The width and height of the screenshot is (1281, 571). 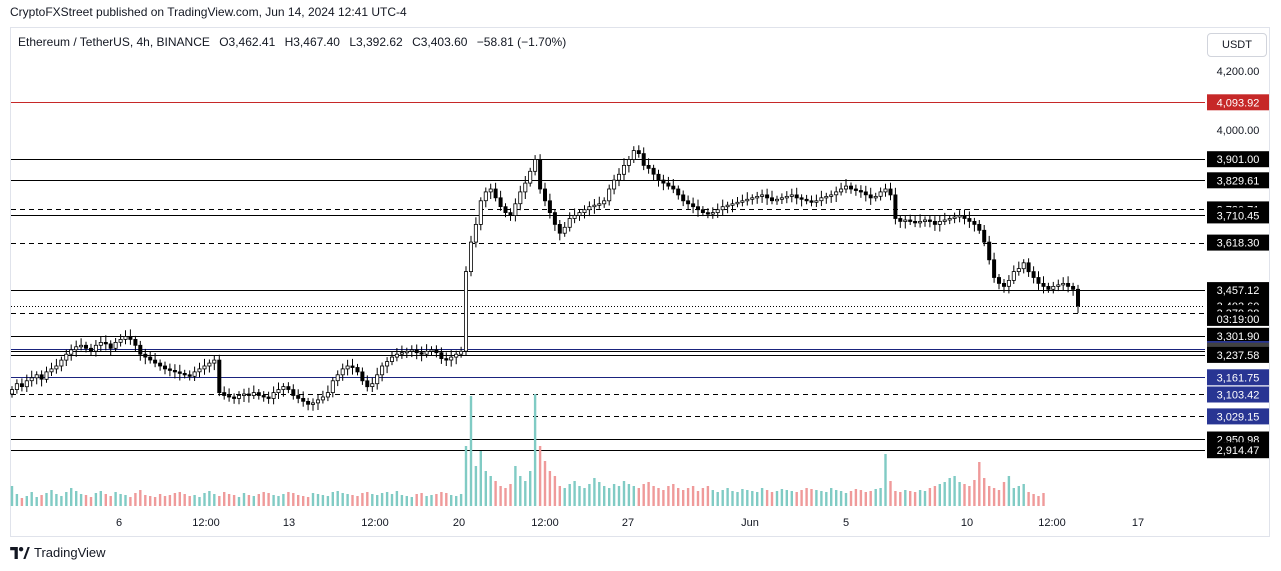 I want to click on level-price-label: 3,829.61, so click(x=1238, y=180).